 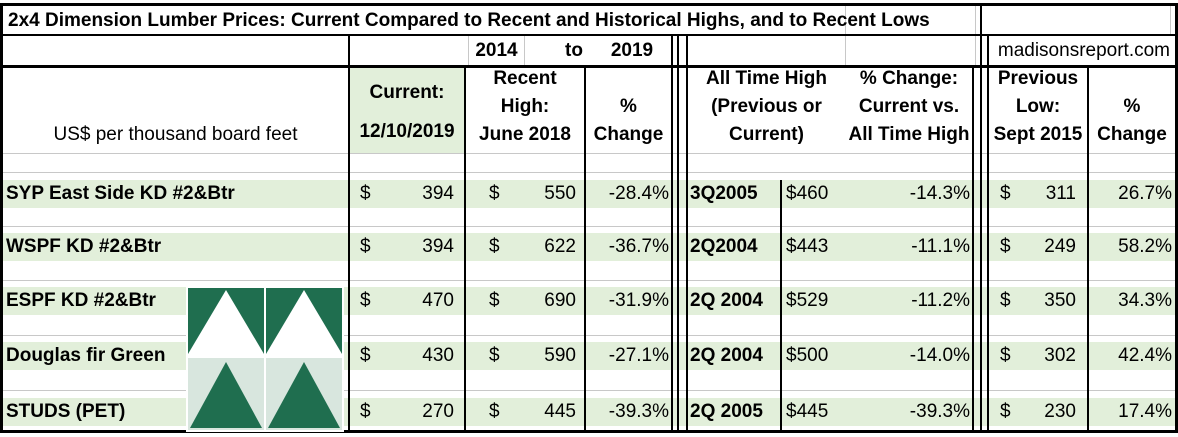 What do you see at coordinates (766, 106) in the screenshot?
I see `ath-header-2: (Previous or` at bounding box center [766, 106].